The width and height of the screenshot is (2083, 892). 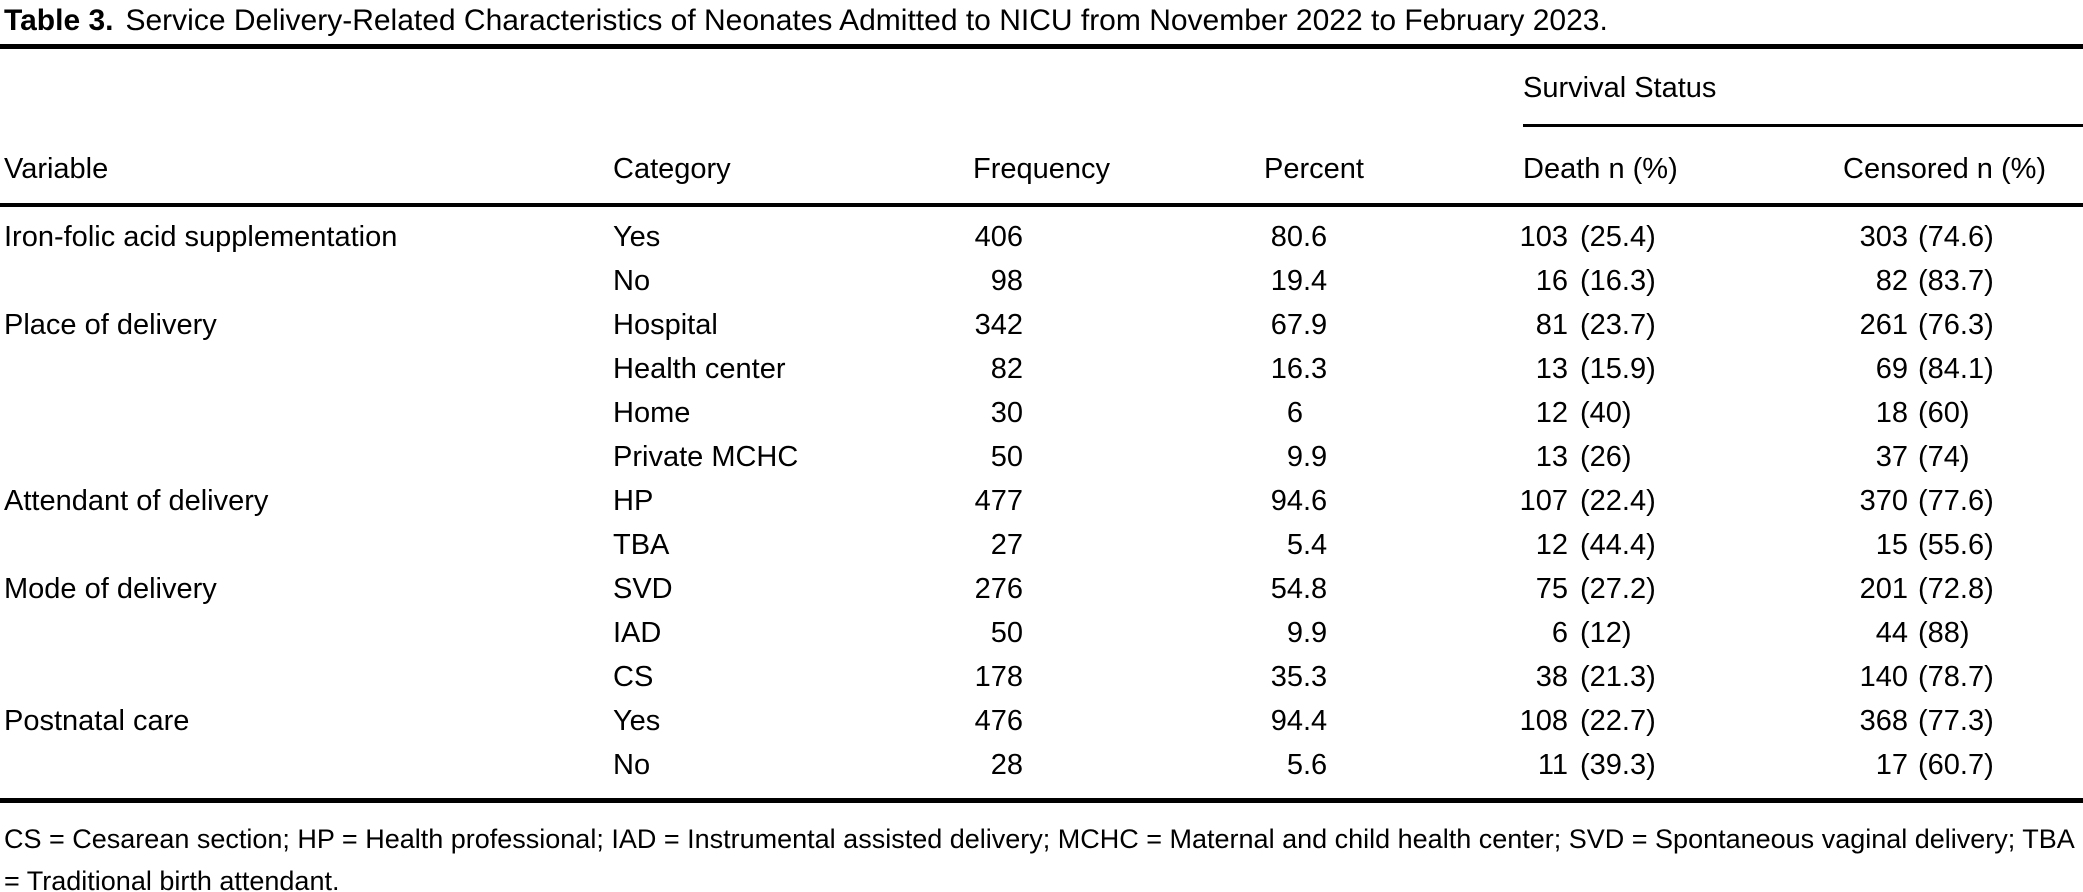 What do you see at coordinates (1891, 412) in the screenshot?
I see `censored-n-value: 18` at bounding box center [1891, 412].